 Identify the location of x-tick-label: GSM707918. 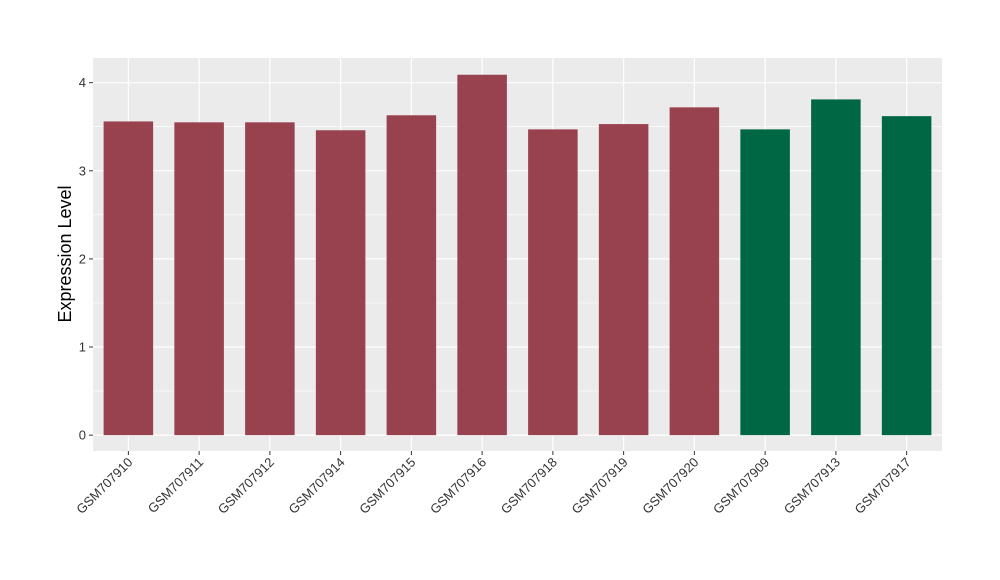
(529, 486).